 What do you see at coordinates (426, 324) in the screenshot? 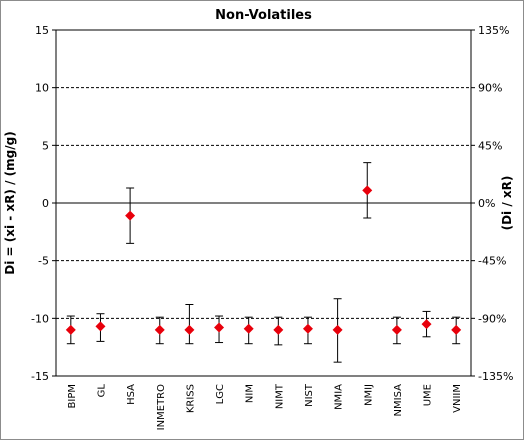
I see `data-point-ume` at bounding box center [426, 324].